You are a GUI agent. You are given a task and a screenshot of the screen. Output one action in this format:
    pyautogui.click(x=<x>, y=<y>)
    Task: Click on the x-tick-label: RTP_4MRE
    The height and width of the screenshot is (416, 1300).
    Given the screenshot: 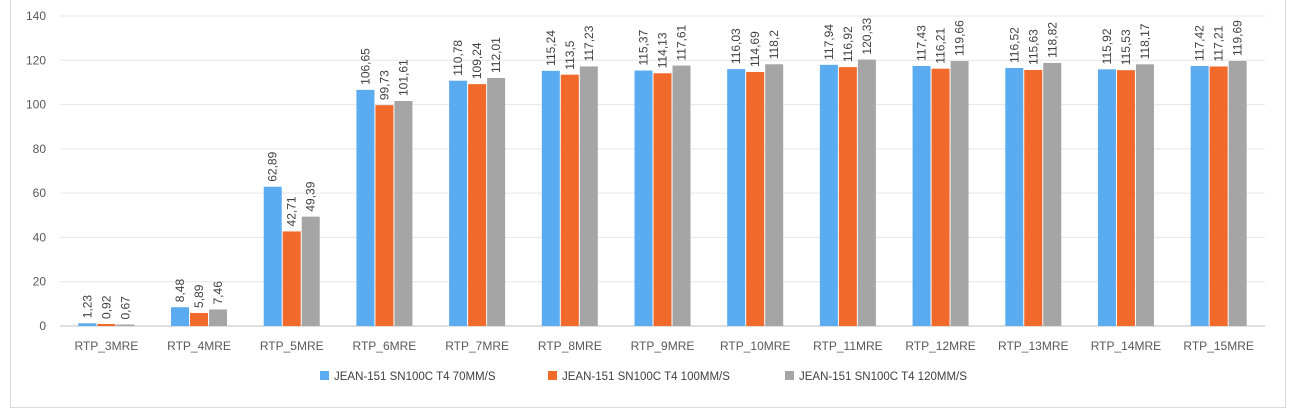 What is the action you would take?
    pyautogui.click(x=199, y=346)
    